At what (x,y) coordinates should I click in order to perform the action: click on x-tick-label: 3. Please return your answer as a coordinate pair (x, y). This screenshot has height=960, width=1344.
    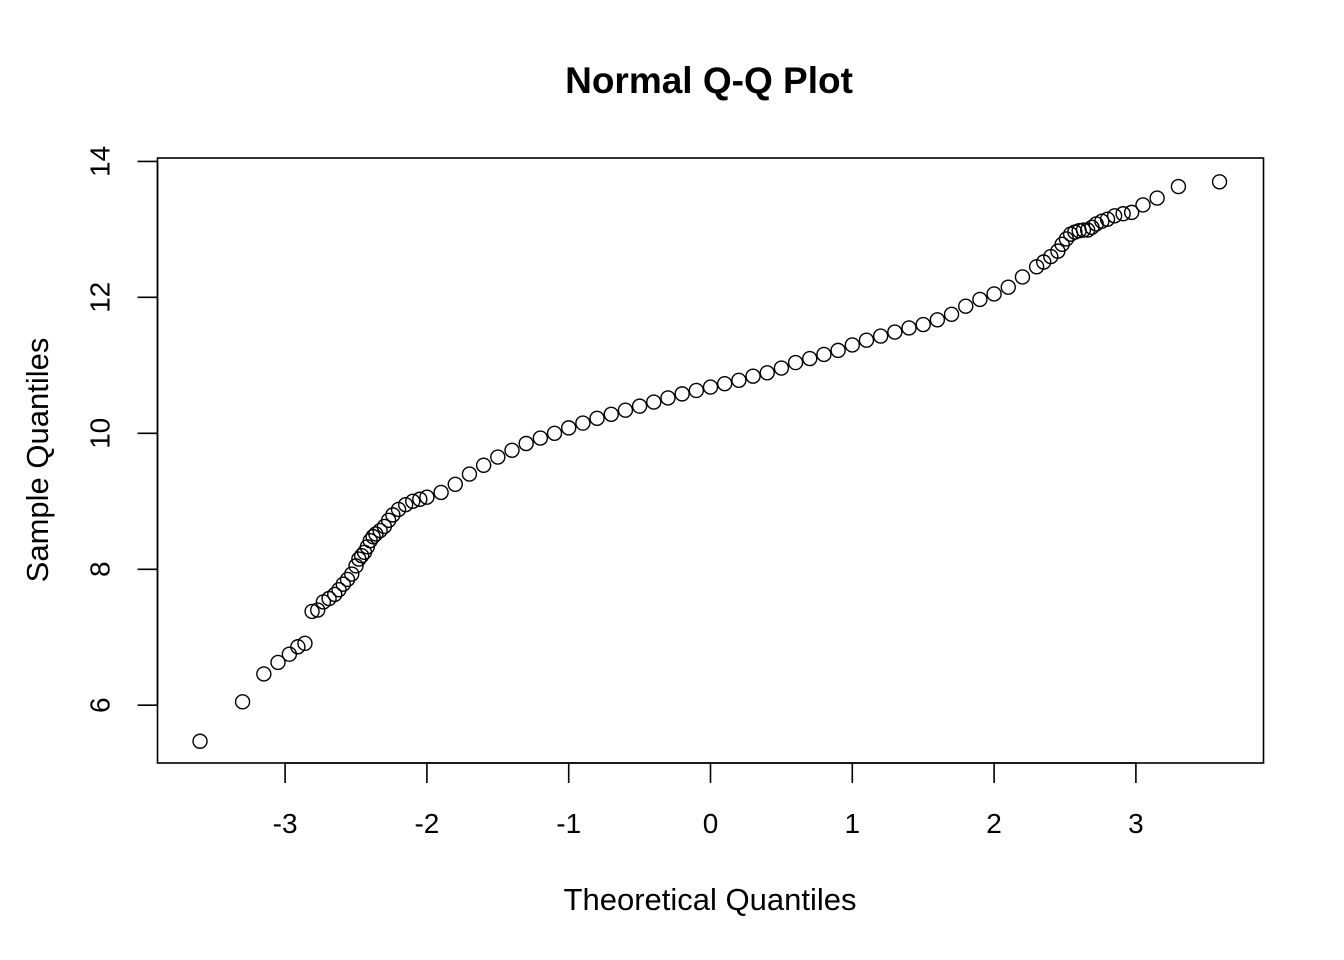
    Looking at the image, I should click on (1136, 823).